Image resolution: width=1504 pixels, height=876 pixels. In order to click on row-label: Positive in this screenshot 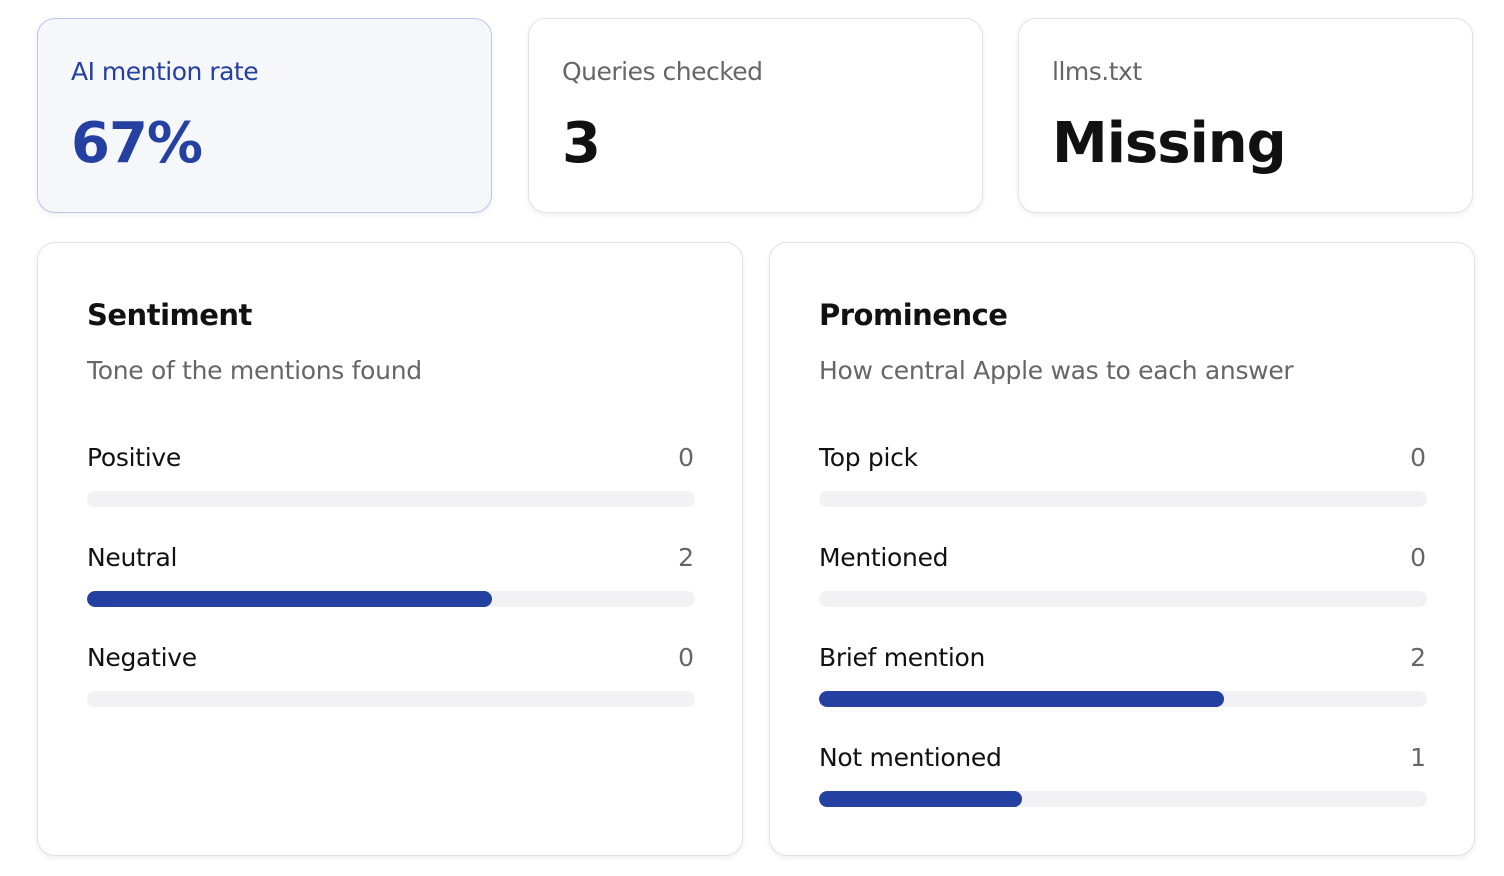, I will do `click(134, 457)`.